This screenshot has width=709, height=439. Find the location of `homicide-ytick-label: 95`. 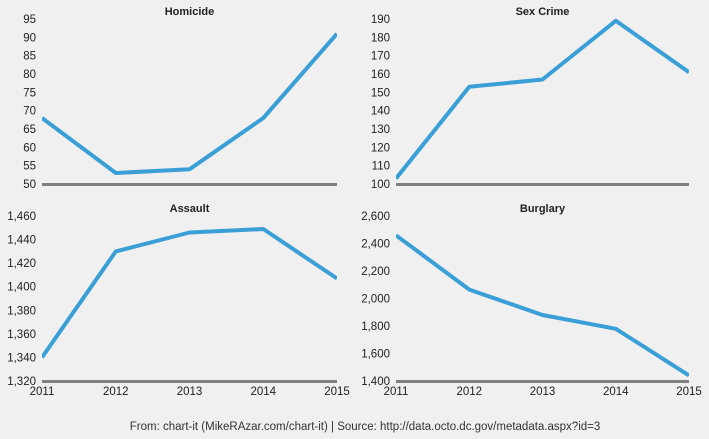

homicide-ytick-label: 95 is located at coordinates (29, 20).